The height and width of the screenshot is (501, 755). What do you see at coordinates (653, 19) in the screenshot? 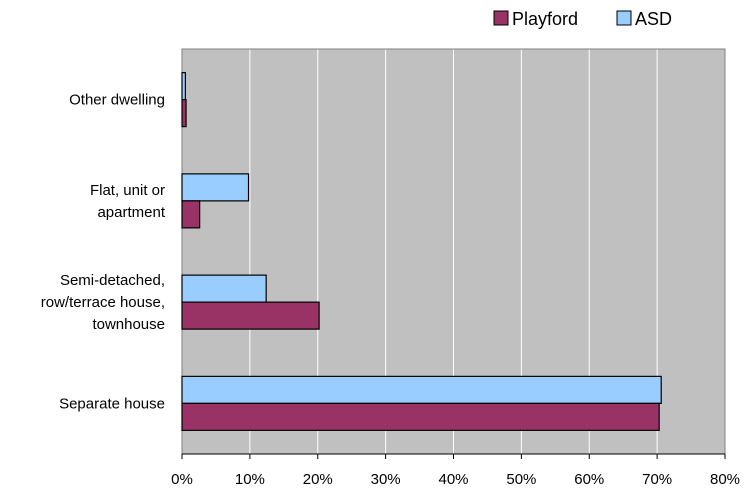
I see `legend-label-asd: ASD` at bounding box center [653, 19].